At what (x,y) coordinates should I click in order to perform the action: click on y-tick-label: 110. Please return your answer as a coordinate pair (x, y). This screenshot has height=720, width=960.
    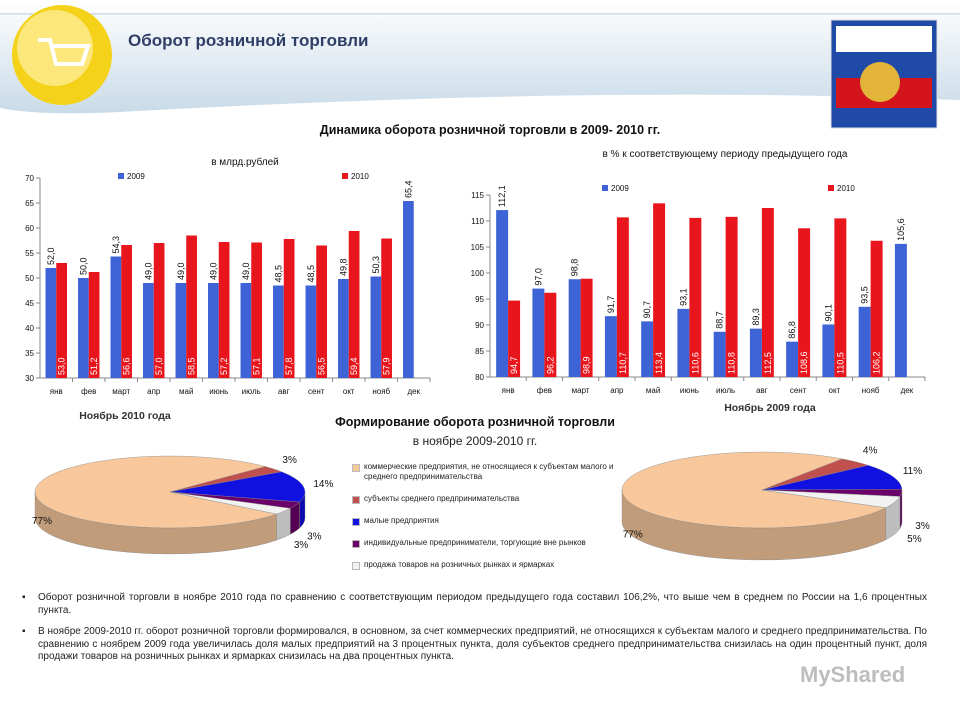
    Looking at the image, I should click on (477, 221).